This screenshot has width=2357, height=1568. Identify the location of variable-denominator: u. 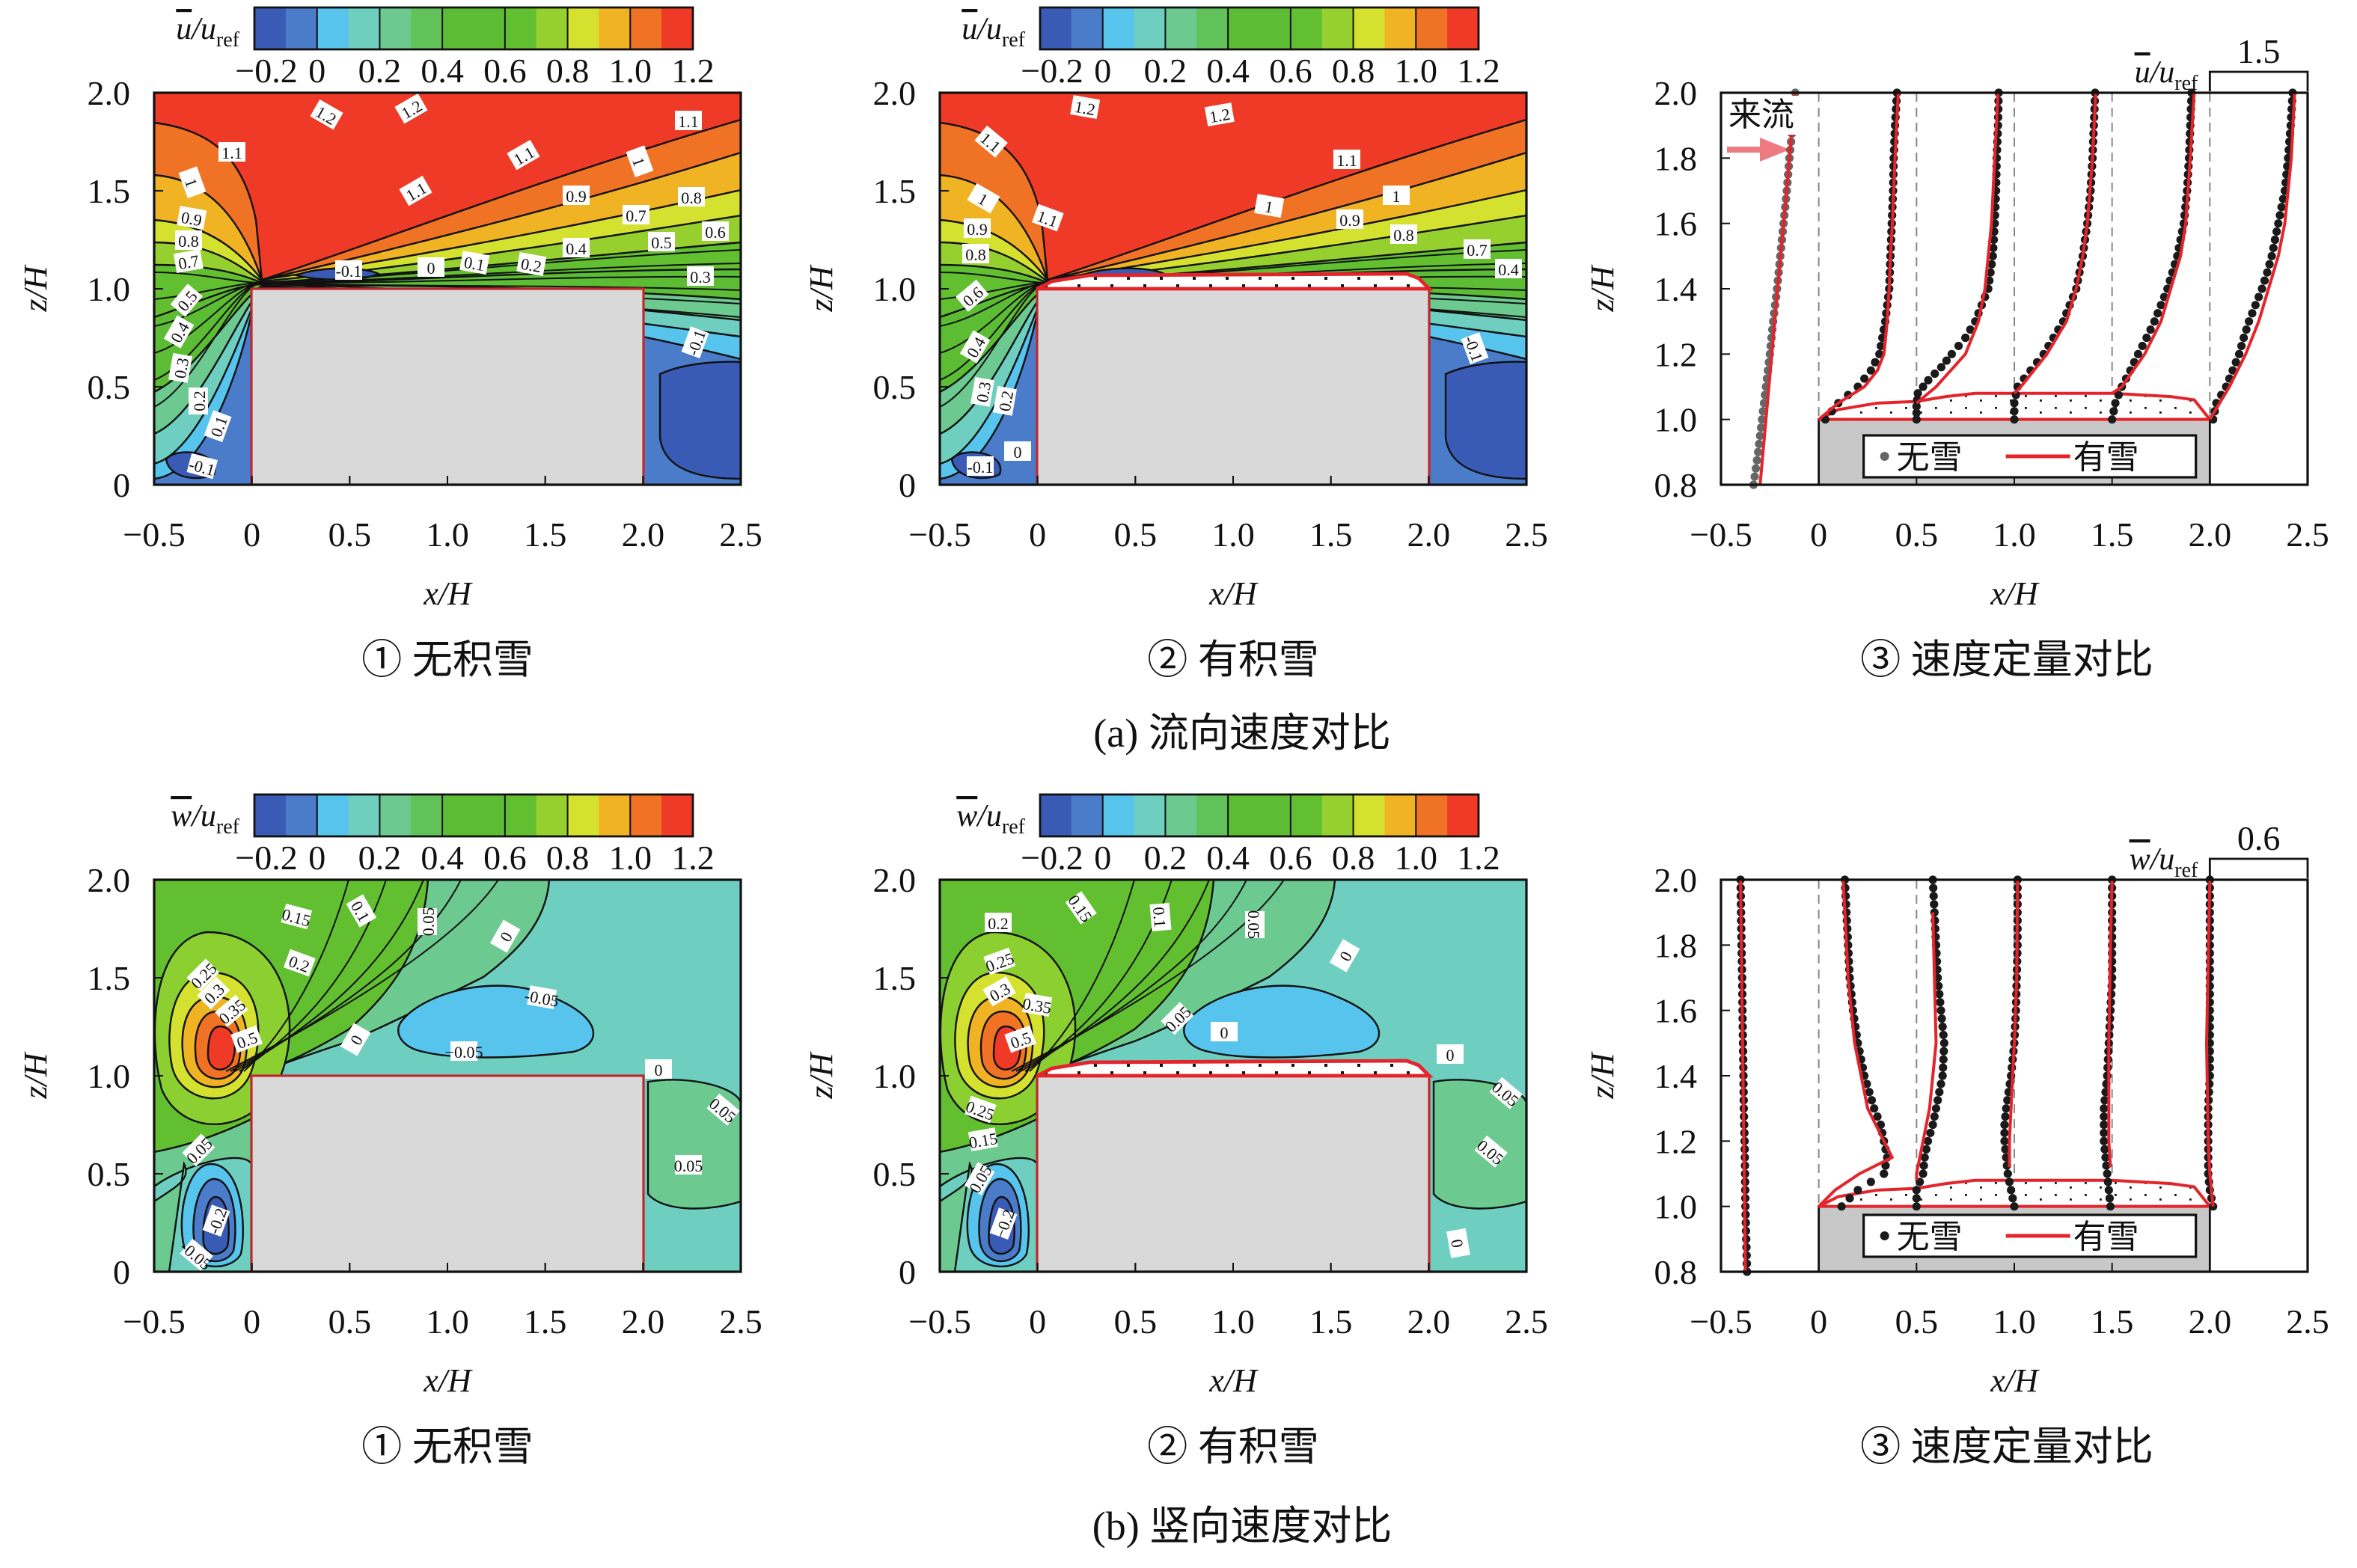
(208, 29).